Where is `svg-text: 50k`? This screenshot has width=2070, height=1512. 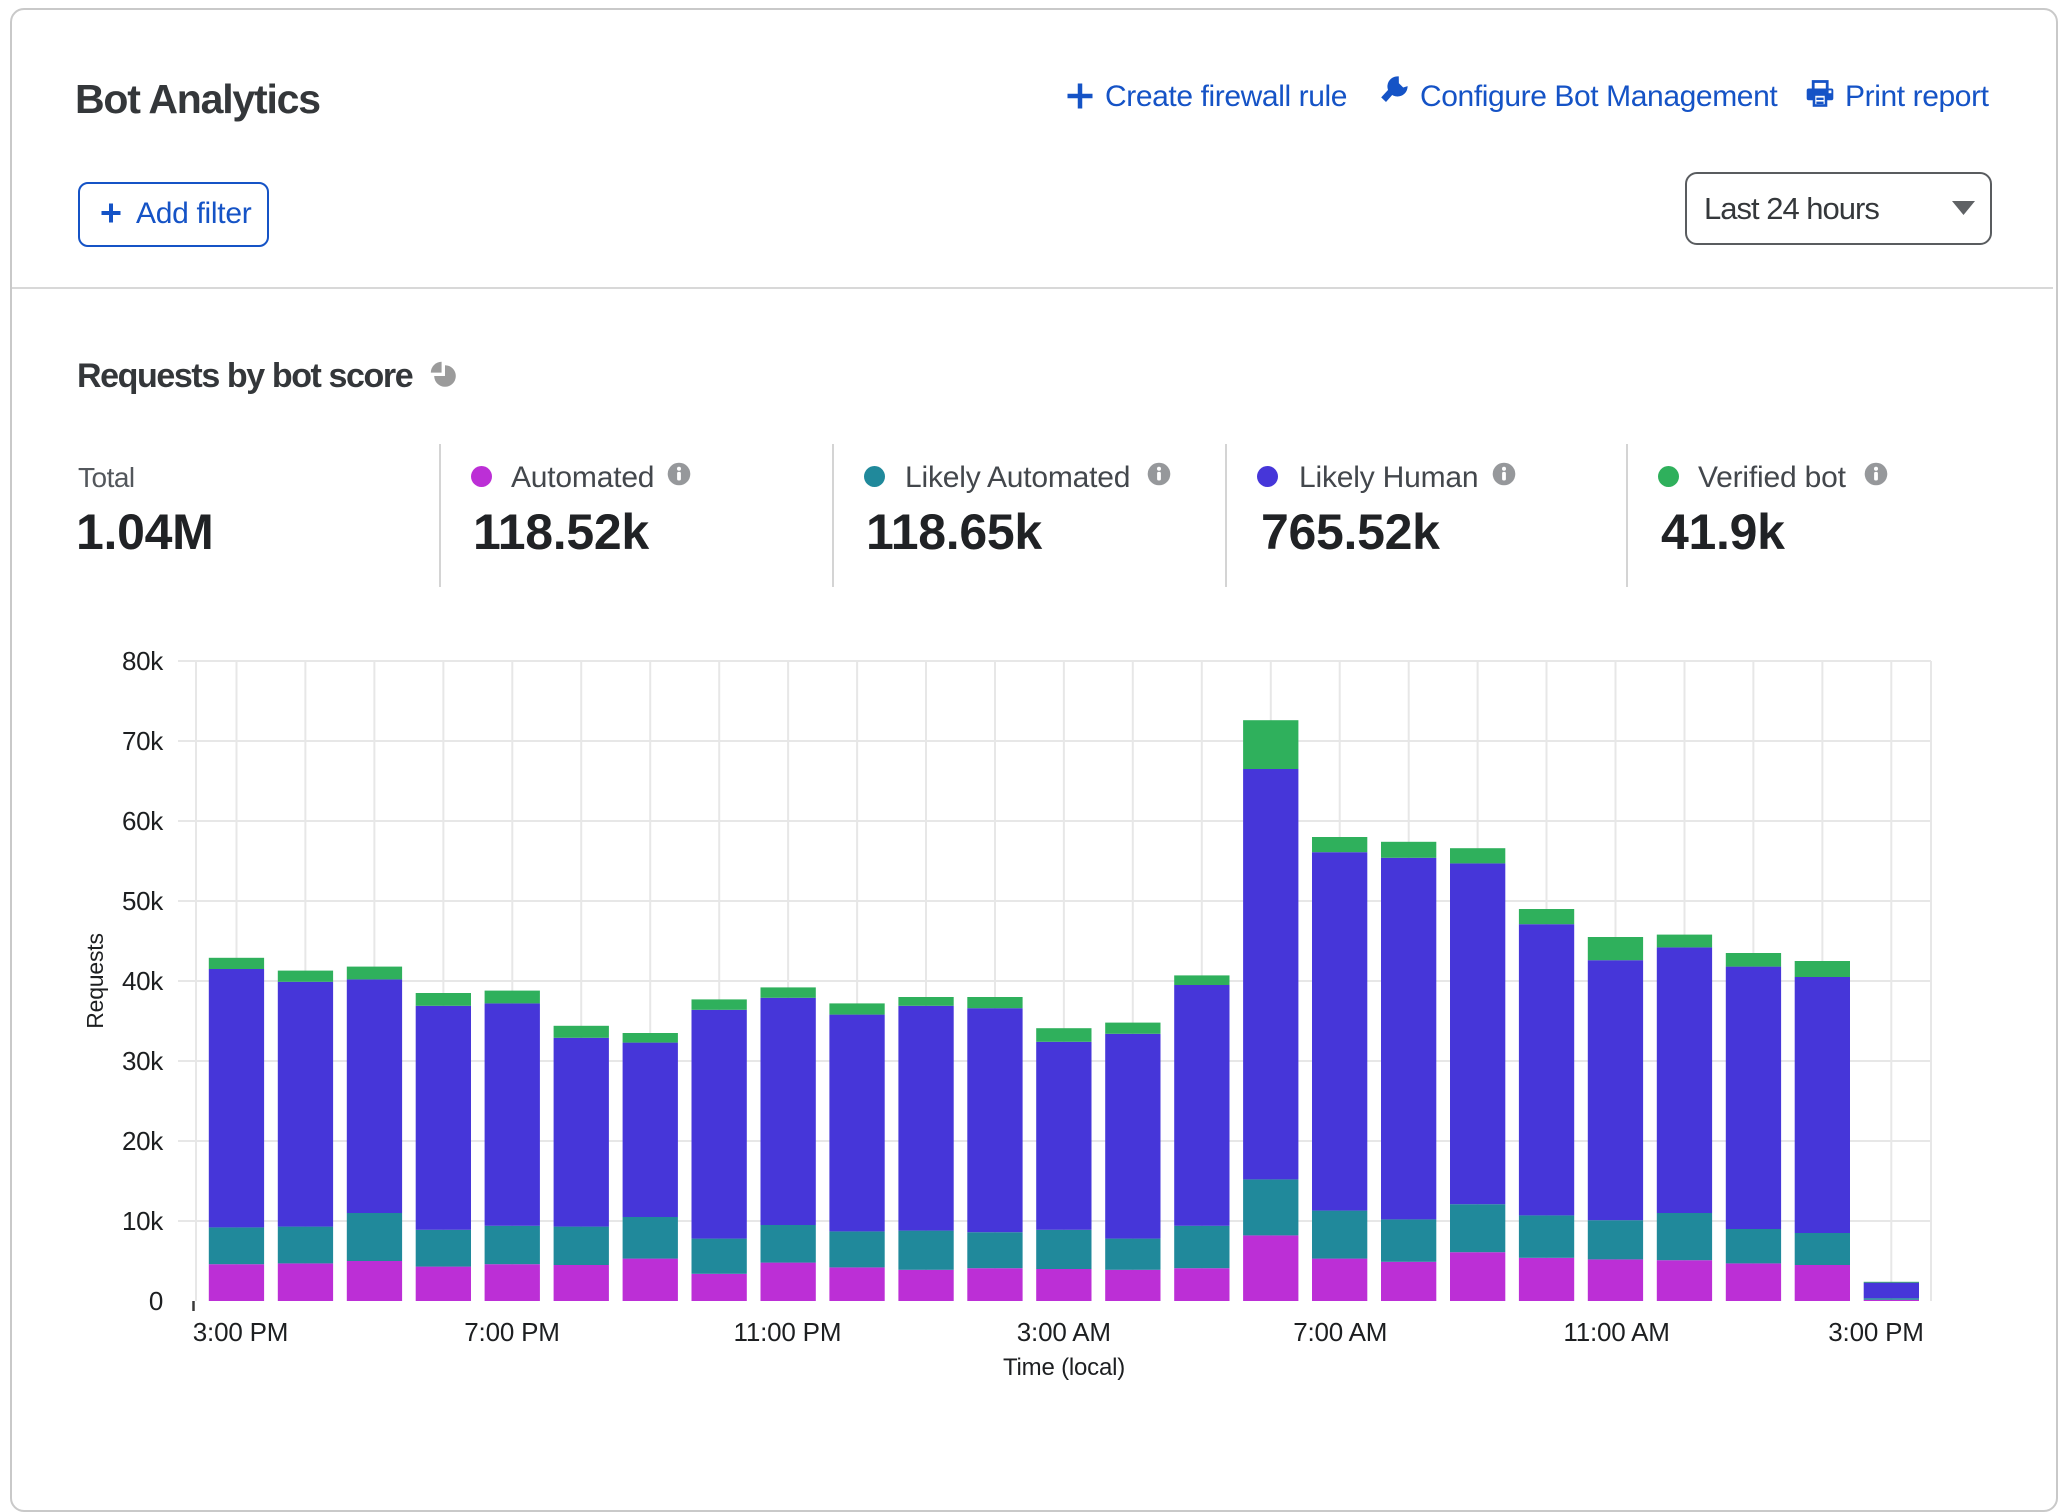
svg-text: 50k is located at coordinates (143, 901).